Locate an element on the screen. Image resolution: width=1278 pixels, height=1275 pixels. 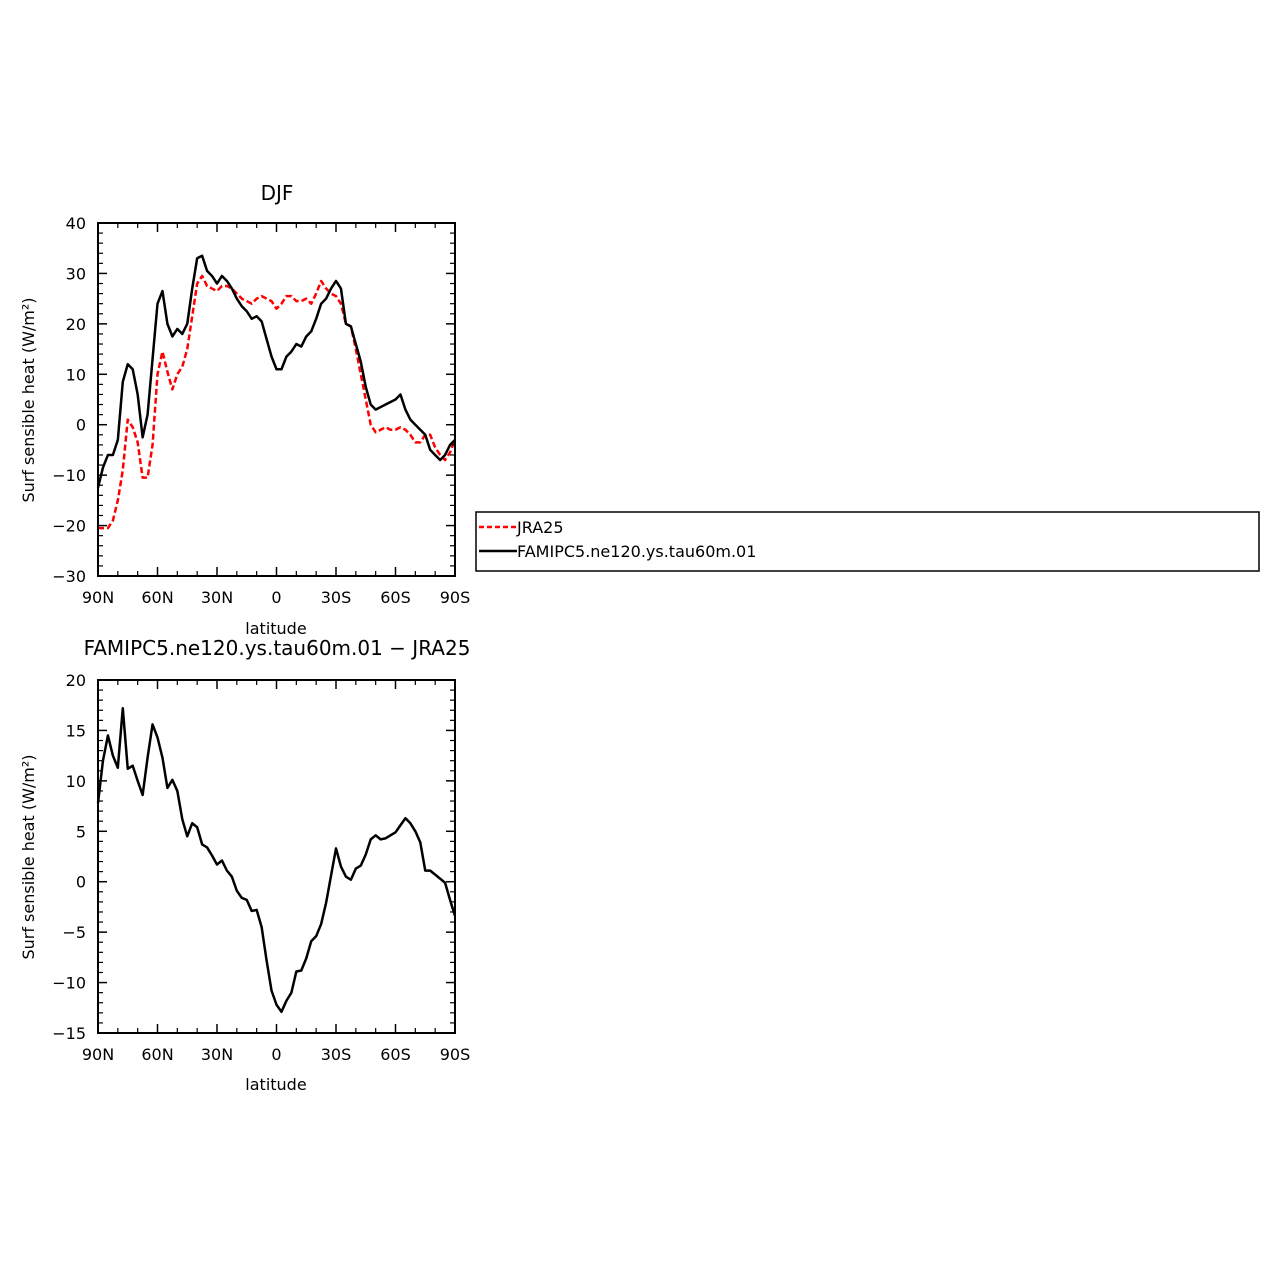
legend-label-famipc5: FAMIPC5.ne120.ys.tau60m.01 is located at coordinates (636, 551).